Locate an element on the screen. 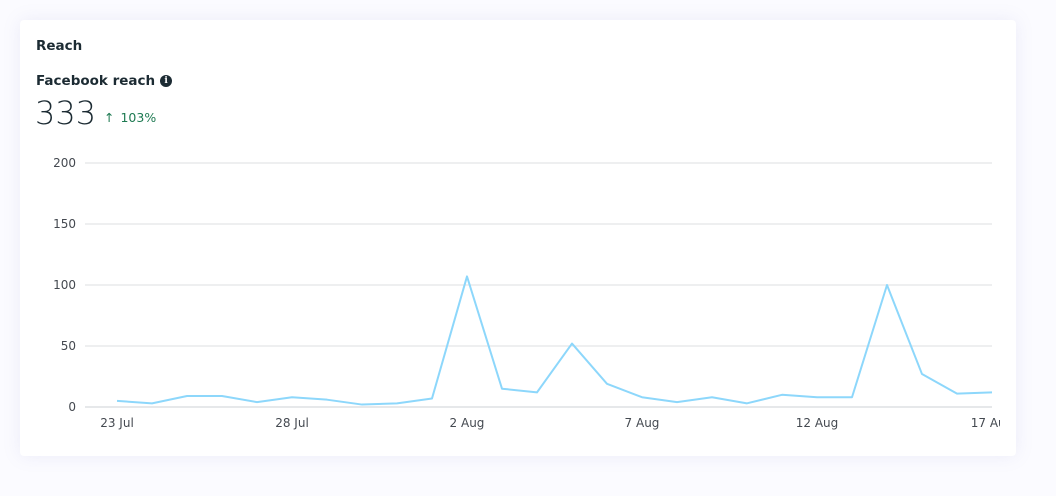 This screenshot has height=496, width=1056. y-tick-label: 50 is located at coordinates (68, 346).